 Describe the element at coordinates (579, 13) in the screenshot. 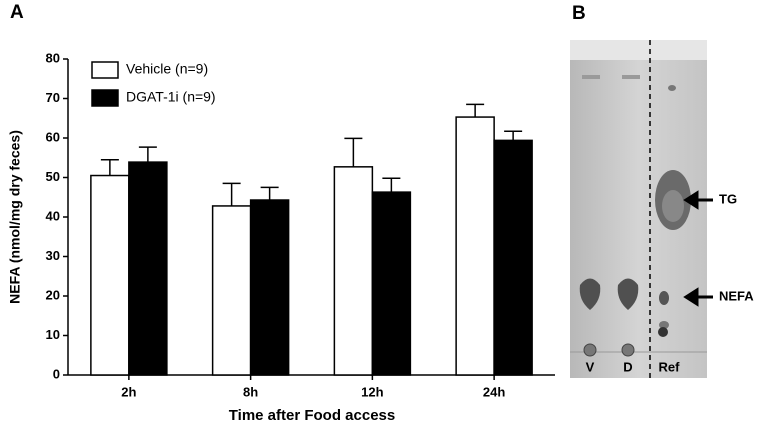

I see `panel-label: B` at that location.